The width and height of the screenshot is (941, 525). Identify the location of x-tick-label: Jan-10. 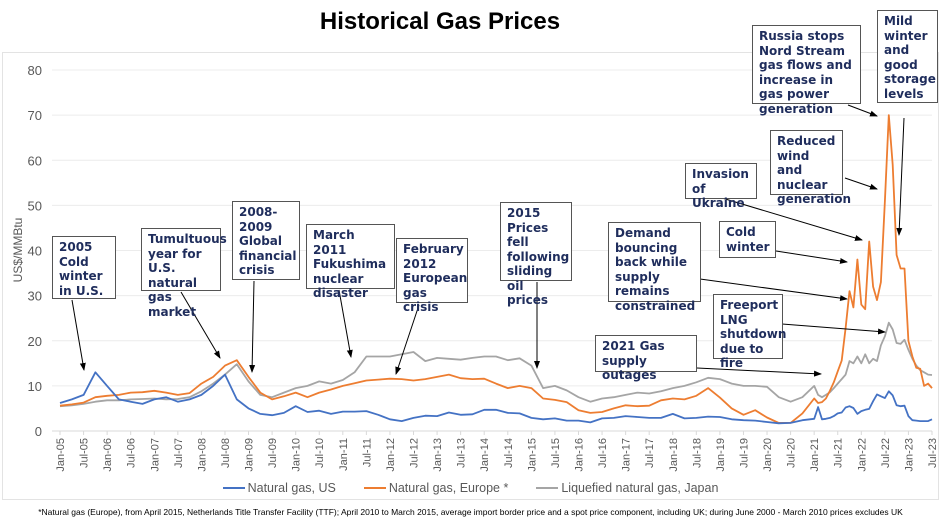
(297, 455).